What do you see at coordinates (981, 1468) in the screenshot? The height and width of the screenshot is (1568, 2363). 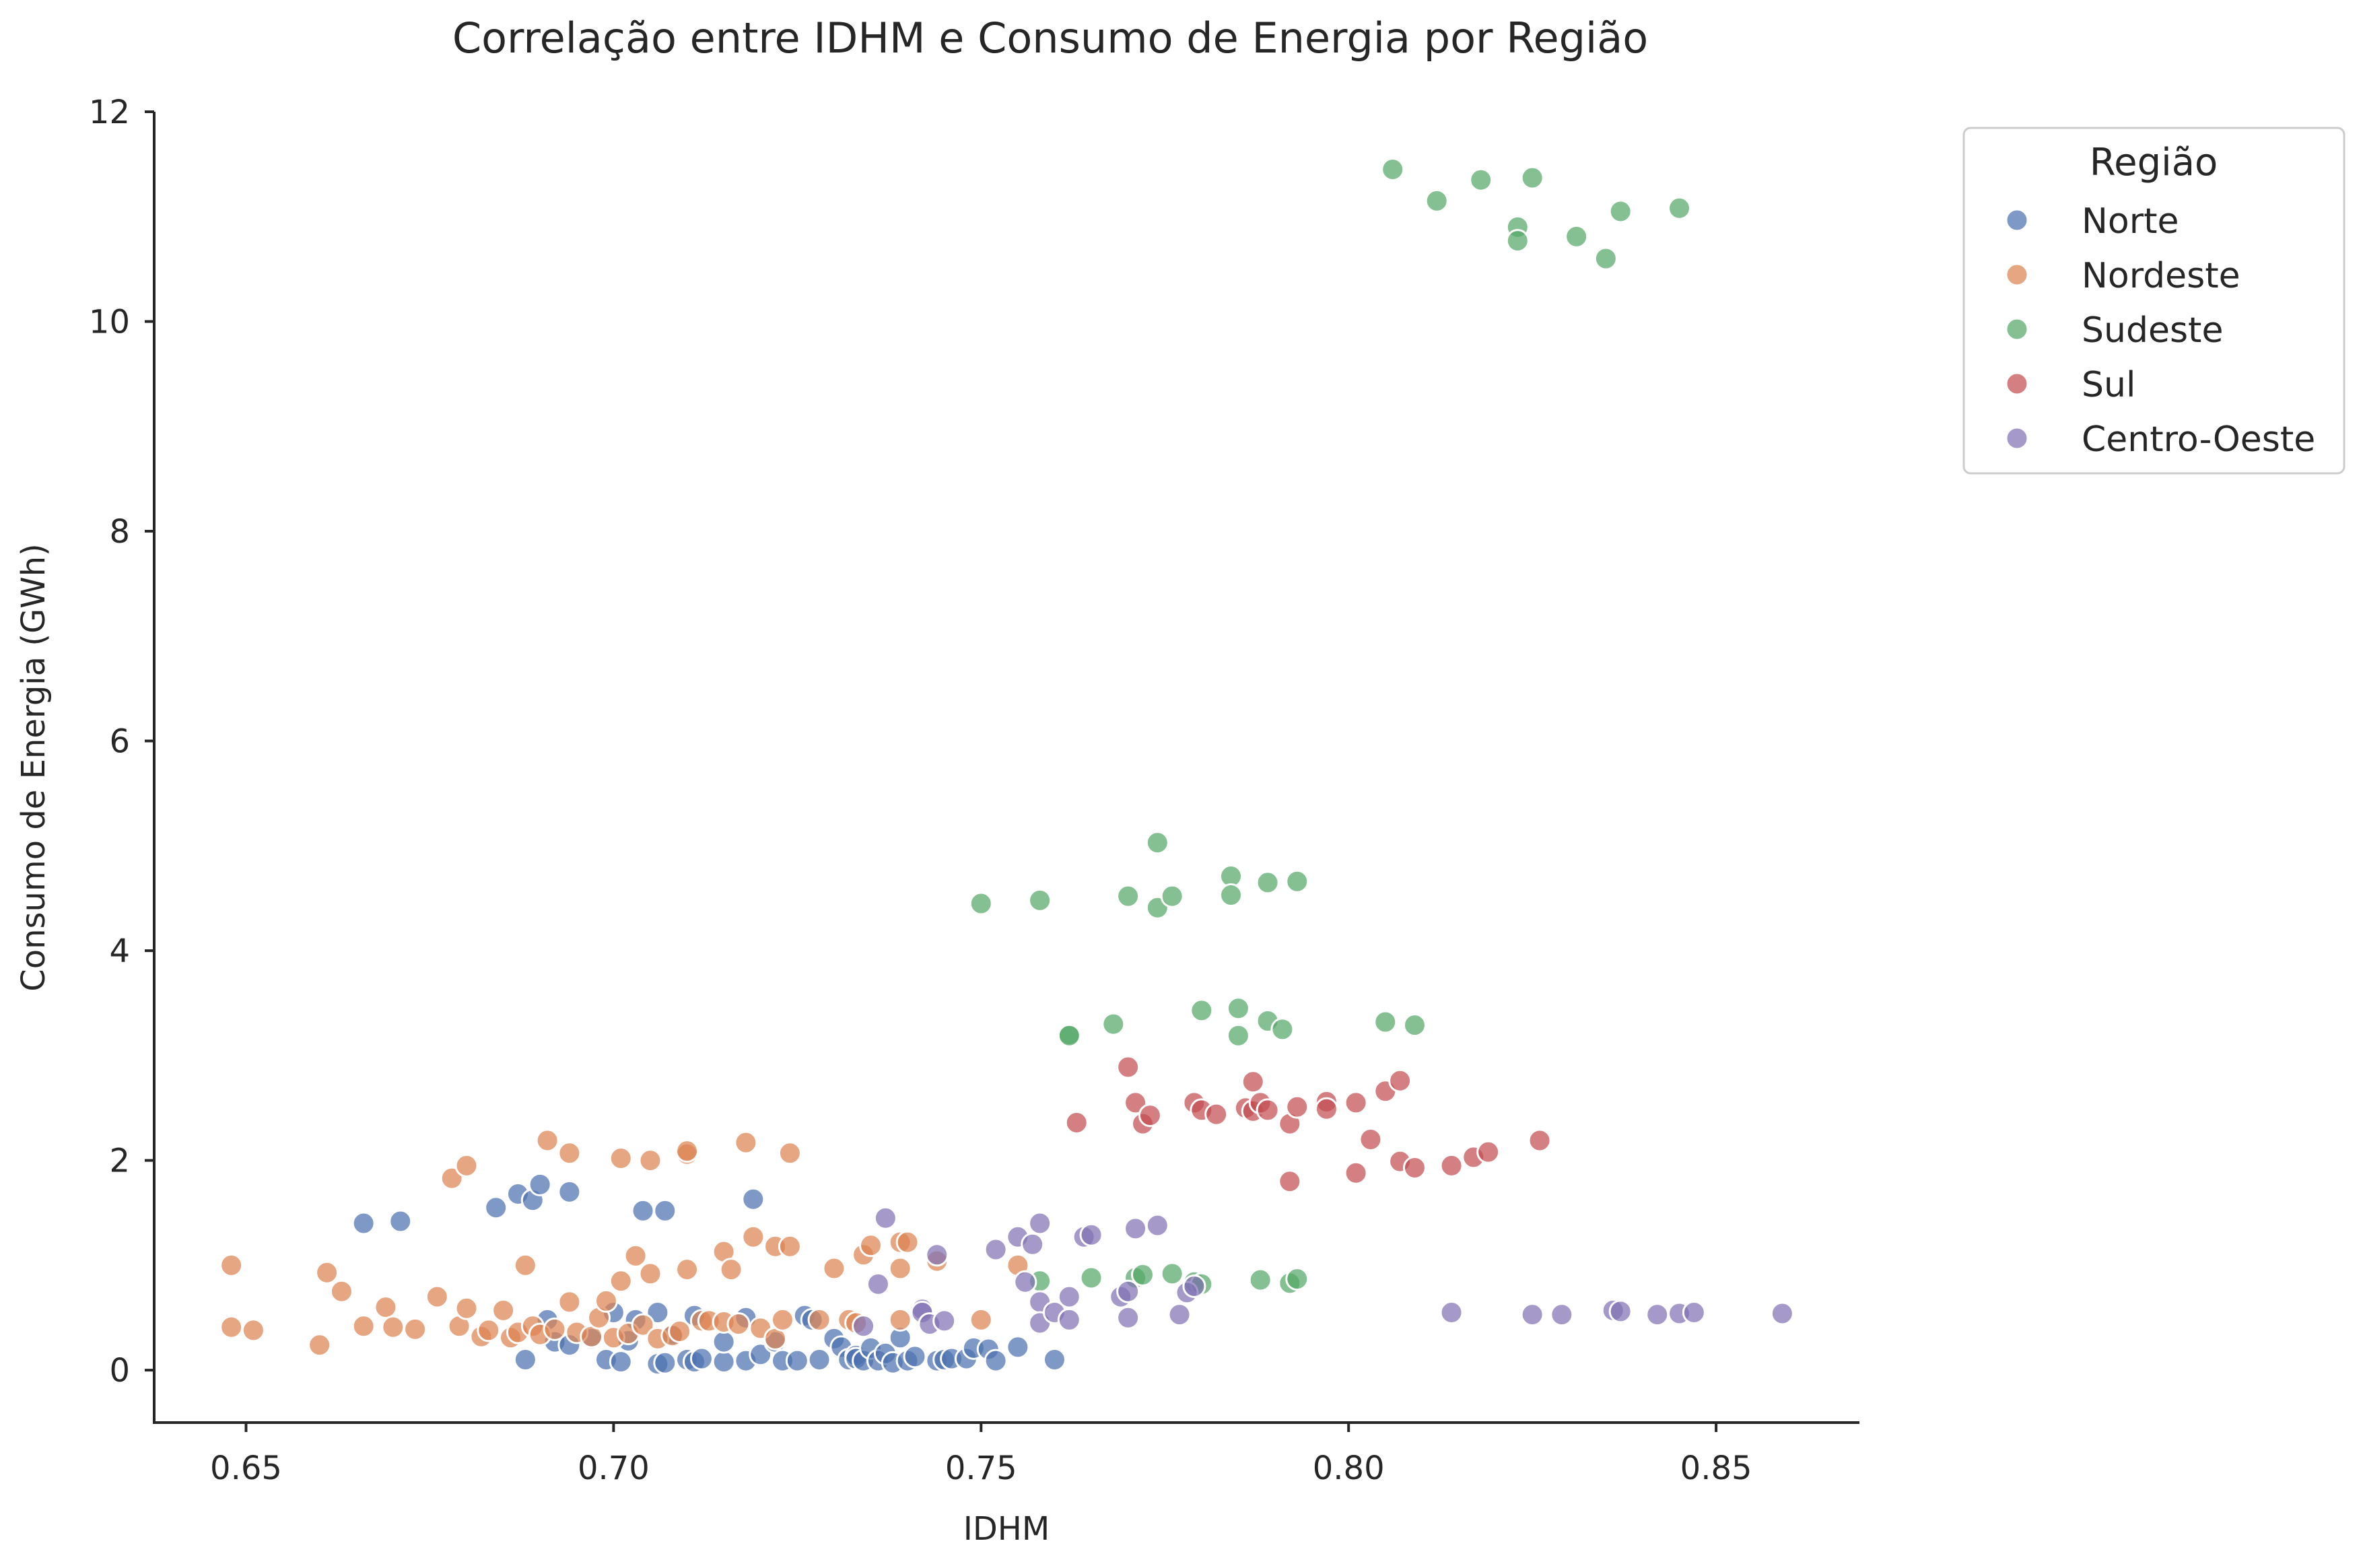 I see `x-tick-label: 0.75` at bounding box center [981, 1468].